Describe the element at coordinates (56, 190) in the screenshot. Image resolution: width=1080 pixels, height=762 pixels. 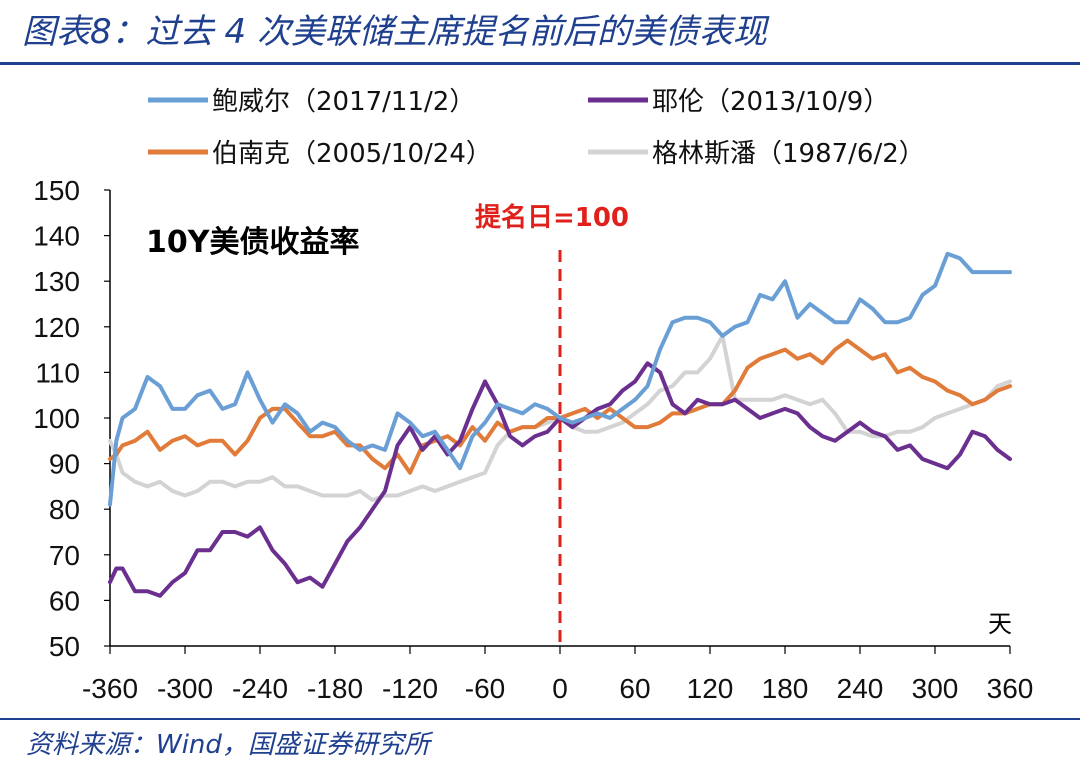
I see `y-tick-label: 150` at that location.